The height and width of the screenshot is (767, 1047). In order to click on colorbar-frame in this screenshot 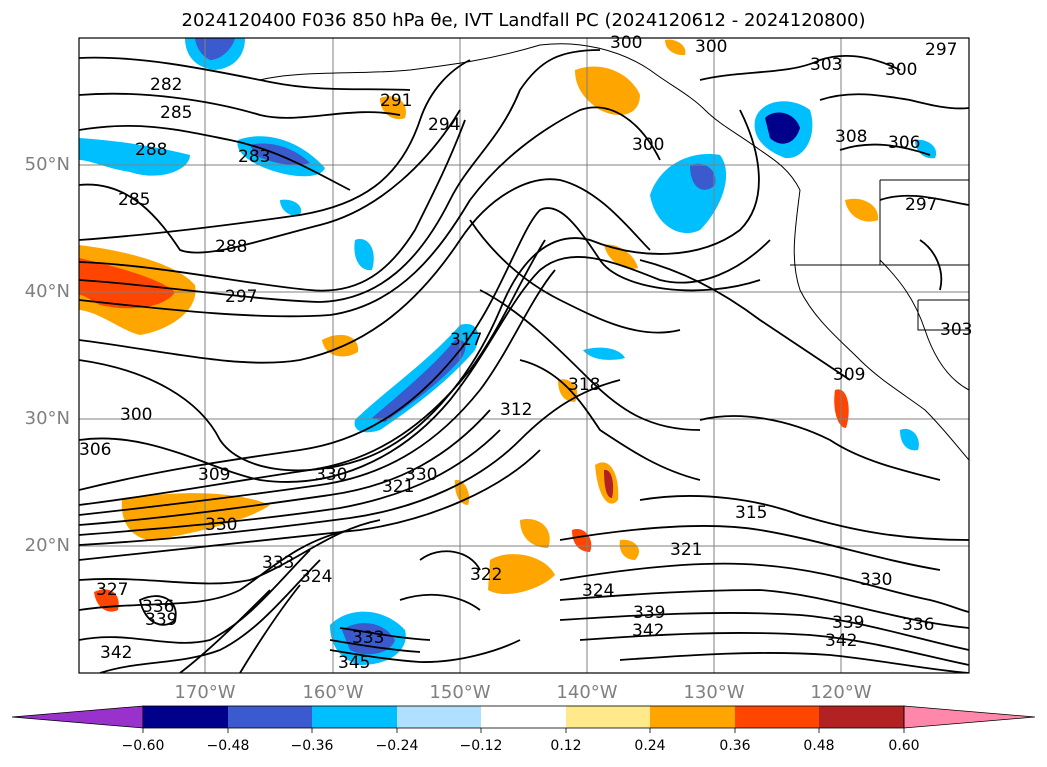, I will do `click(523, 717)`.